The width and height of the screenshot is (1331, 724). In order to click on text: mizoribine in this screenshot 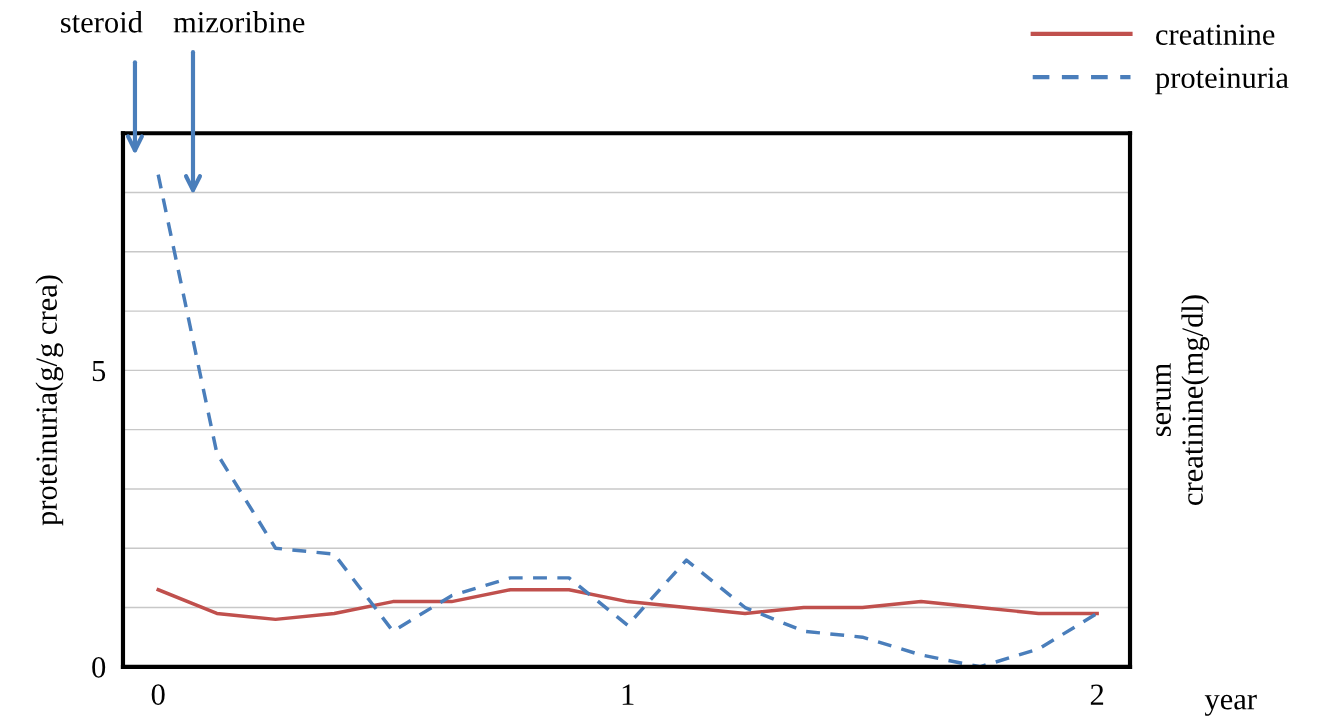, I will do `click(239, 22)`.